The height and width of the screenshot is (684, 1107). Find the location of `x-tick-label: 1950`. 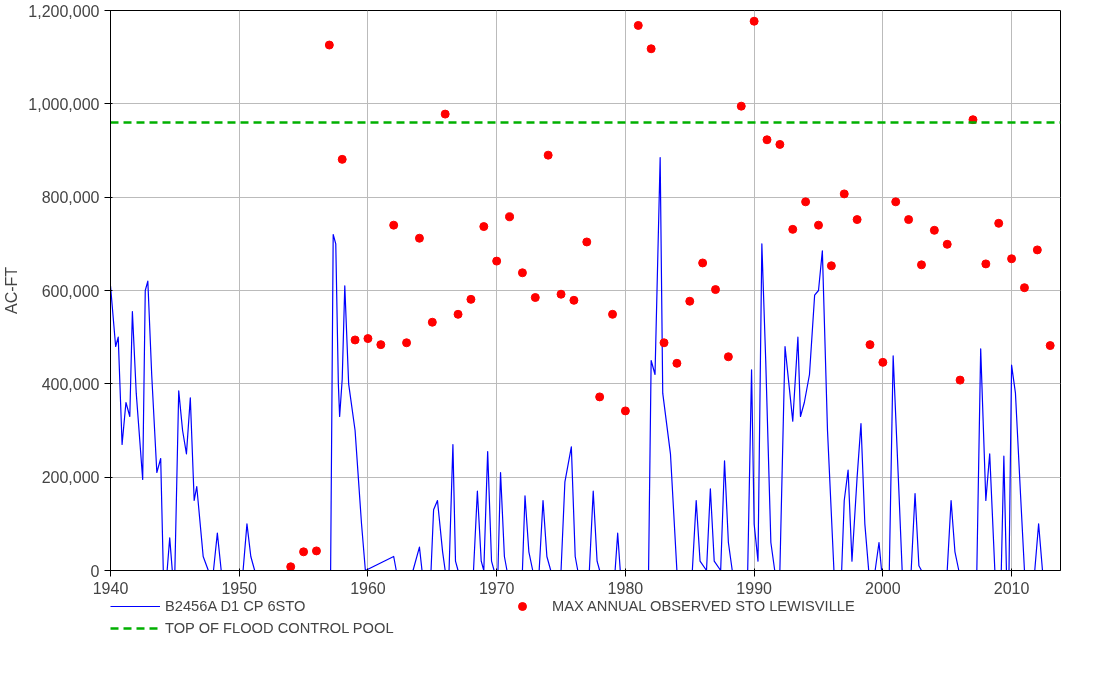

x-tick-label: 1950 is located at coordinates (239, 588).